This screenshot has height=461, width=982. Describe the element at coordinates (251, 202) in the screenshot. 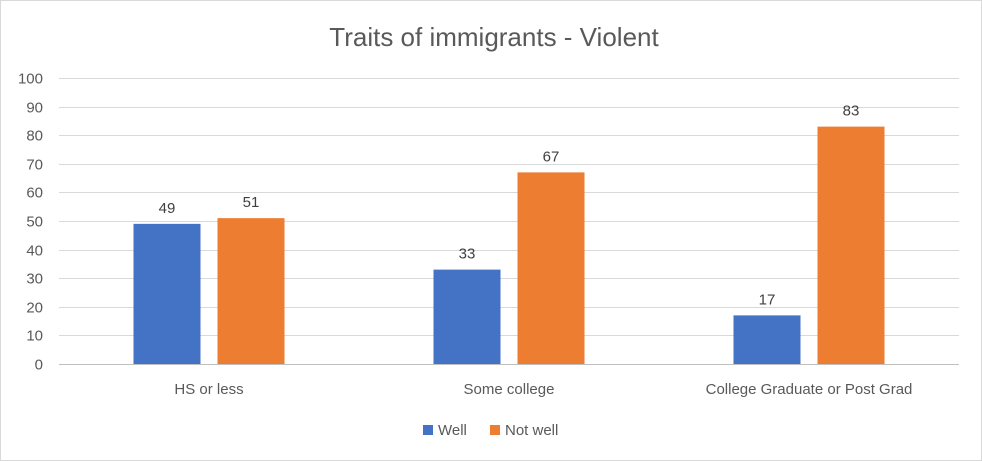

I see `data-label: 51` at that location.